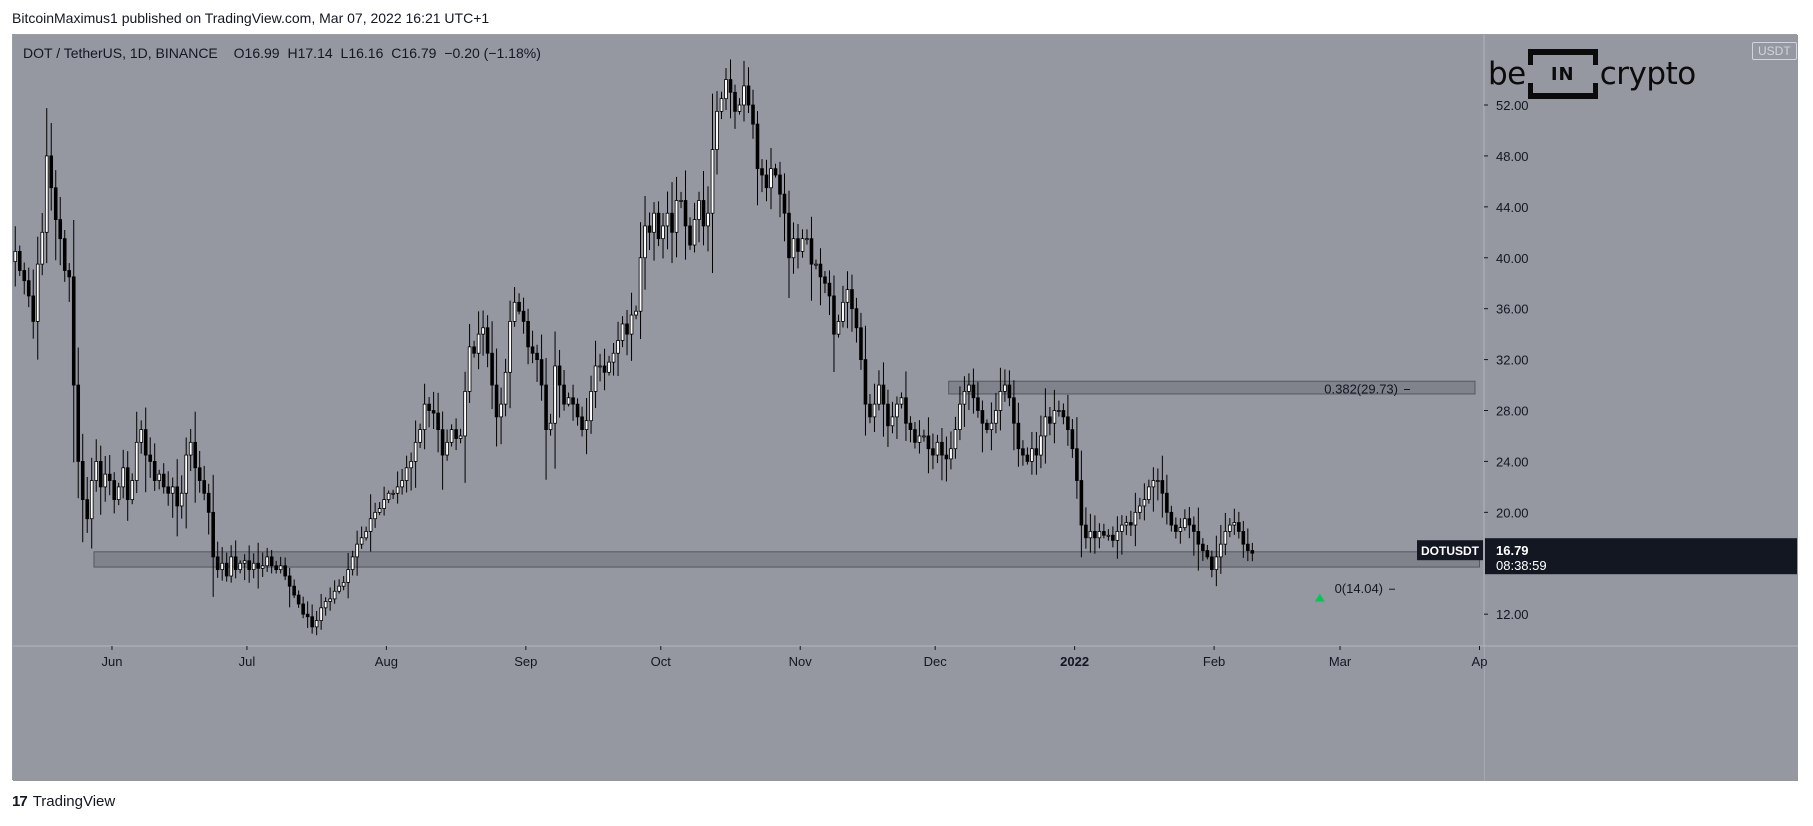 The height and width of the screenshot is (826, 1813). Describe the element at coordinates (492, 53) in the screenshot. I see `change-value: −0.20 (−1.18%)` at that location.